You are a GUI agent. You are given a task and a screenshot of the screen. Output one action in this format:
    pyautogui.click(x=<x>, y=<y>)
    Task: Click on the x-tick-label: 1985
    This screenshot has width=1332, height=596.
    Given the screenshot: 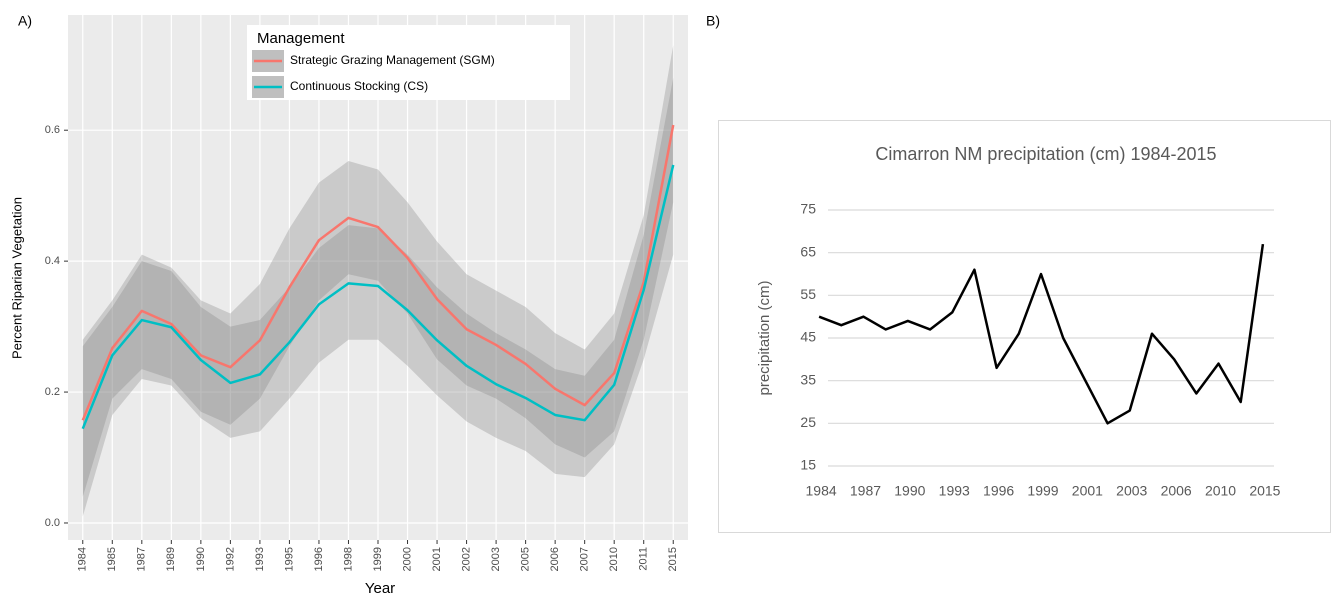 What is the action you would take?
    pyautogui.click(x=112, y=559)
    